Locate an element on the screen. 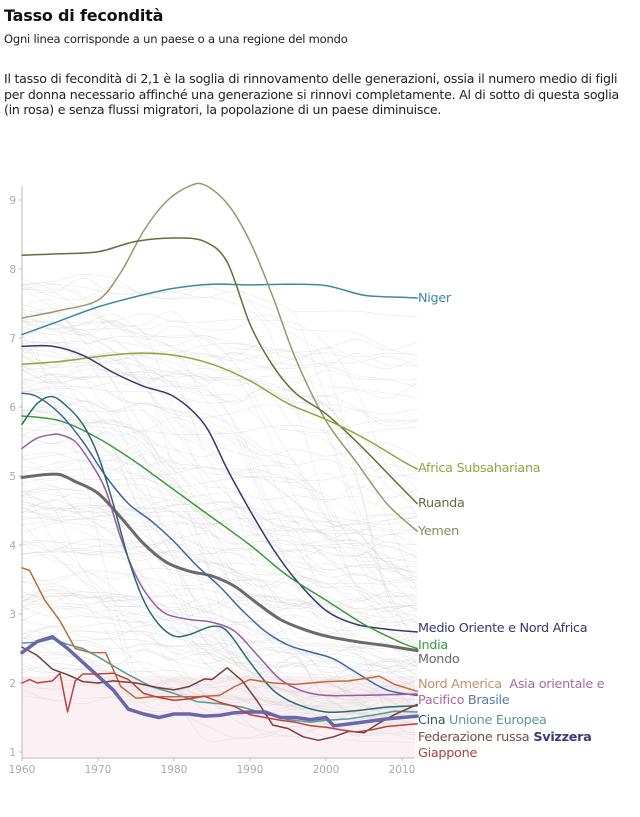  series-label-row: Pacifico Brasile is located at coordinates (464, 700).